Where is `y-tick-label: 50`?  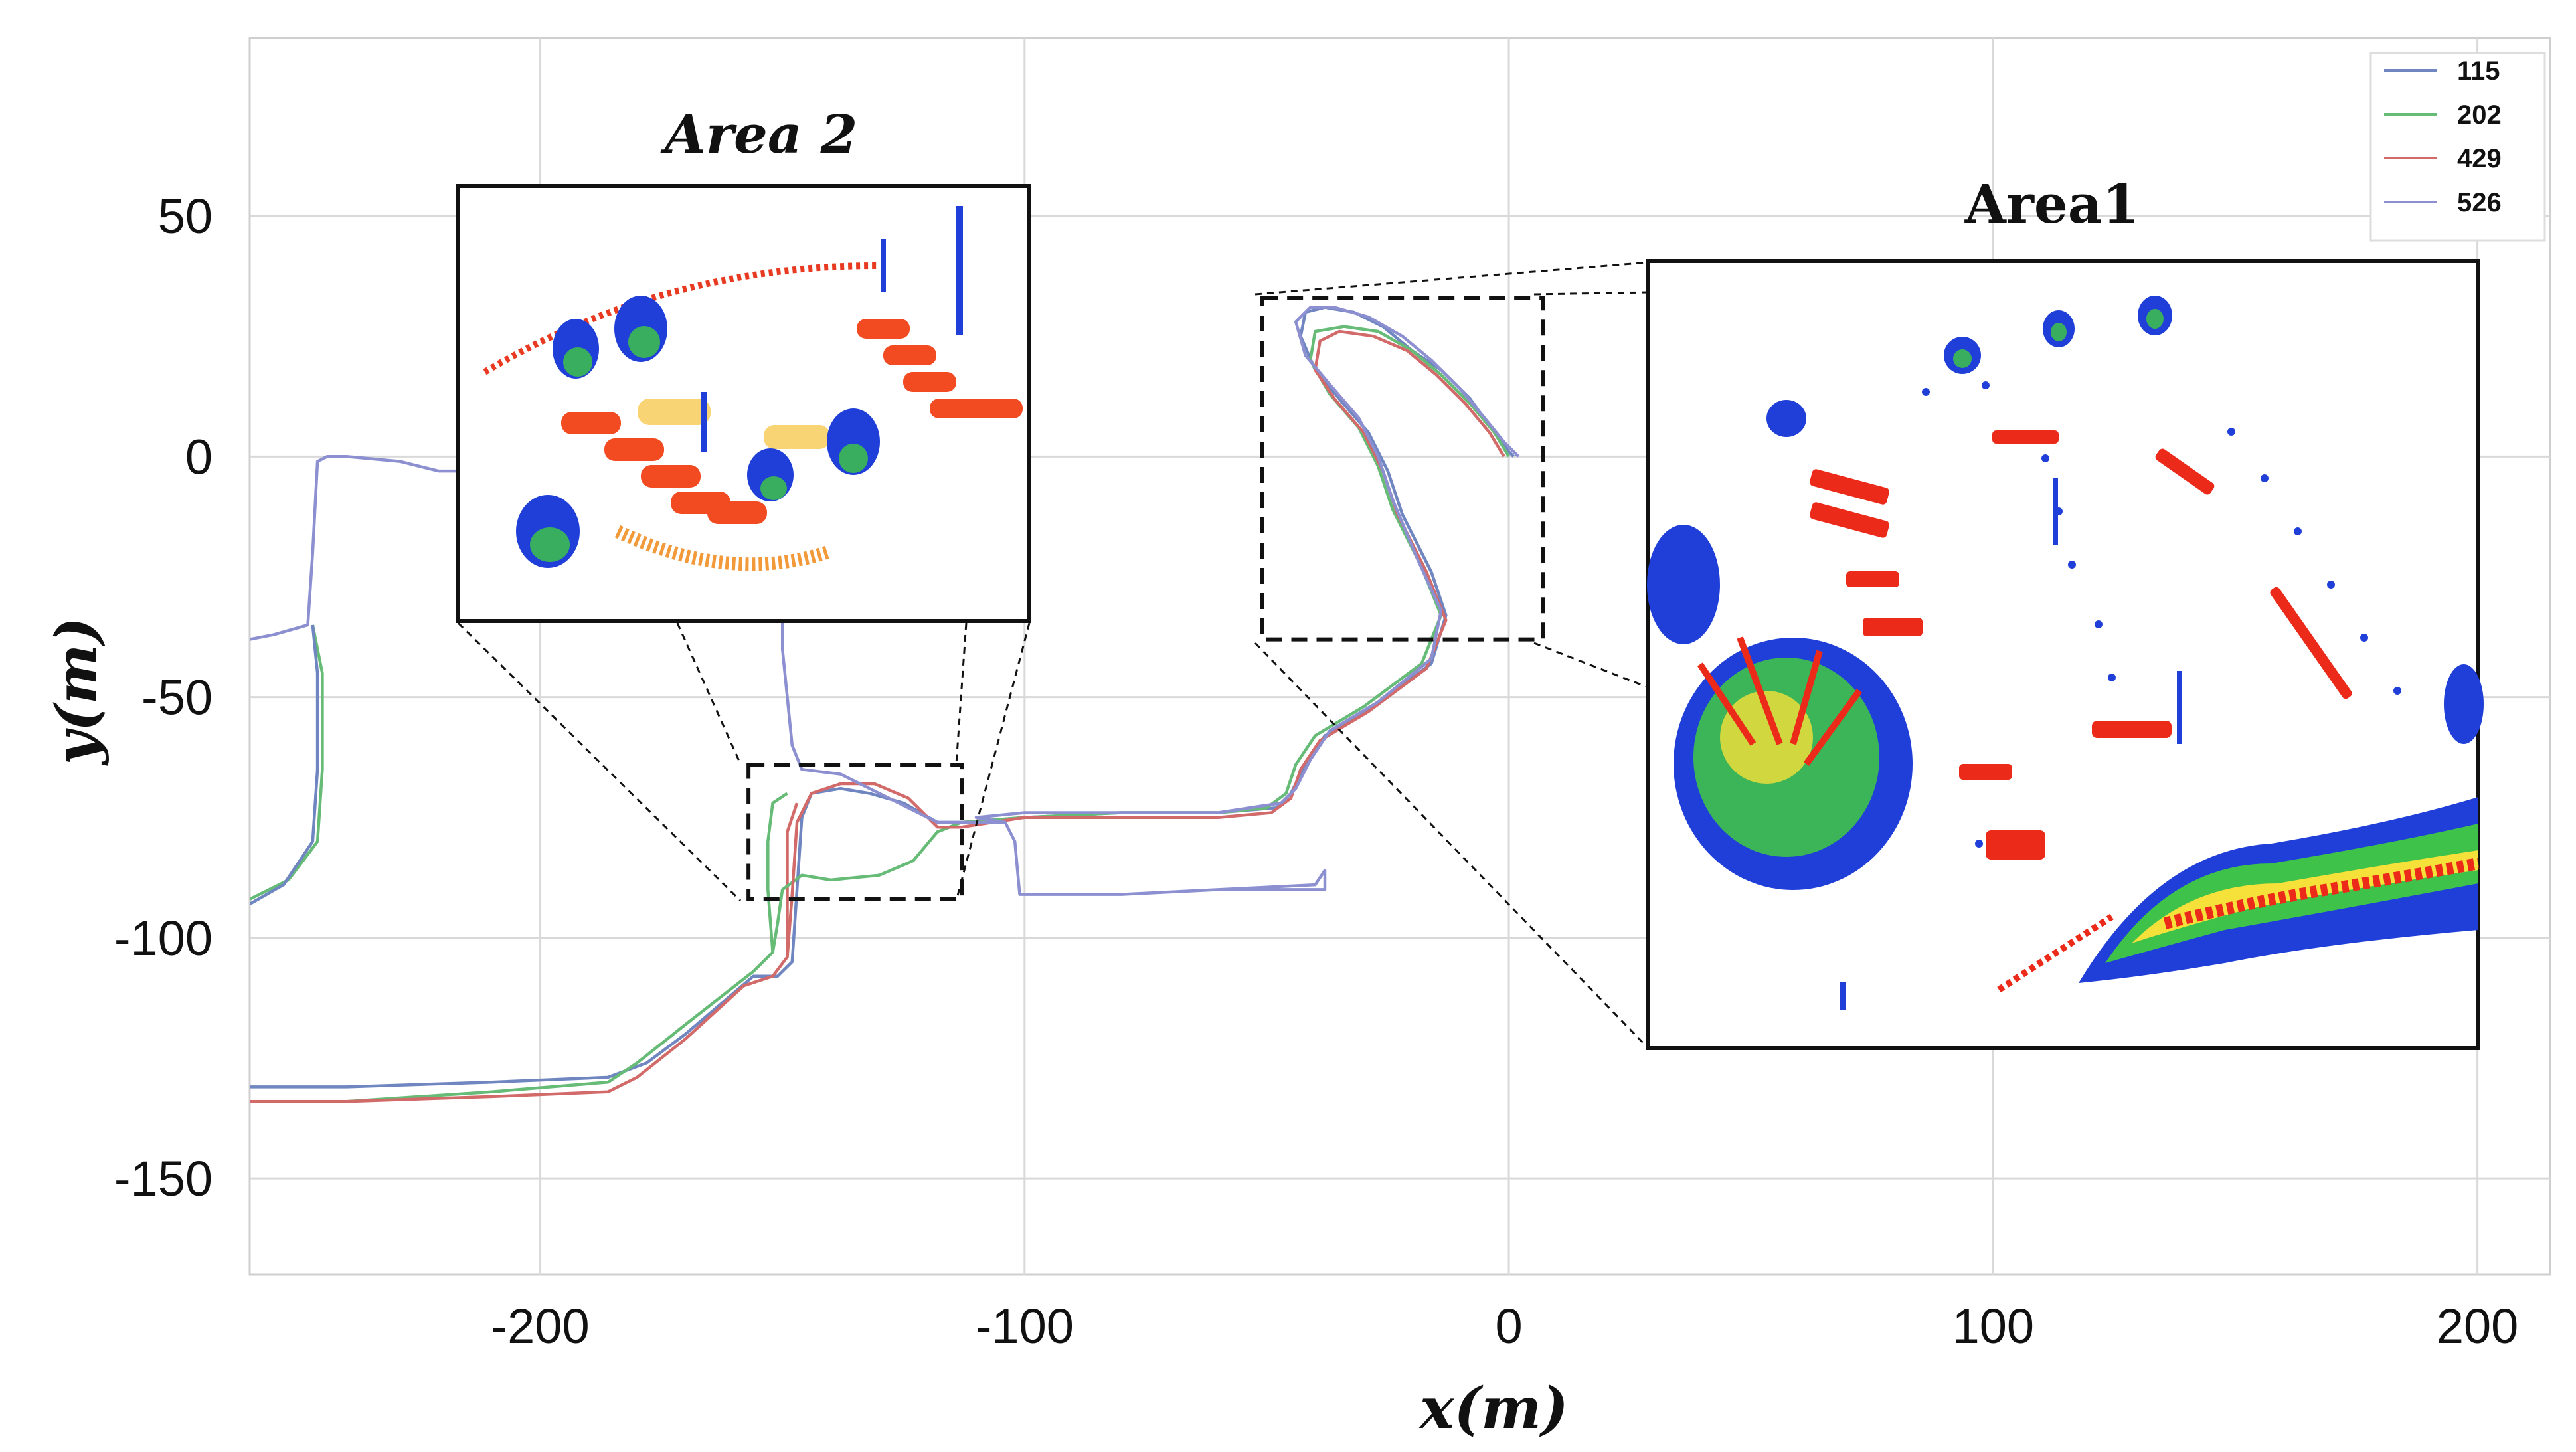 y-tick-label: 50 is located at coordinates (185, 217).